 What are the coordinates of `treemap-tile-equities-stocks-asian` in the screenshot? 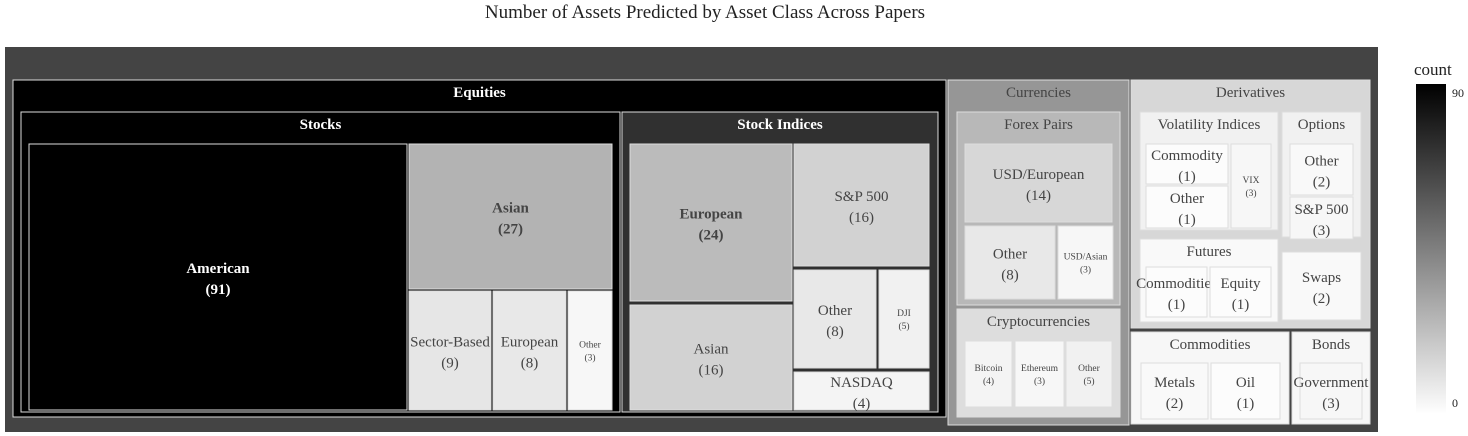 It's located at (510, 216).